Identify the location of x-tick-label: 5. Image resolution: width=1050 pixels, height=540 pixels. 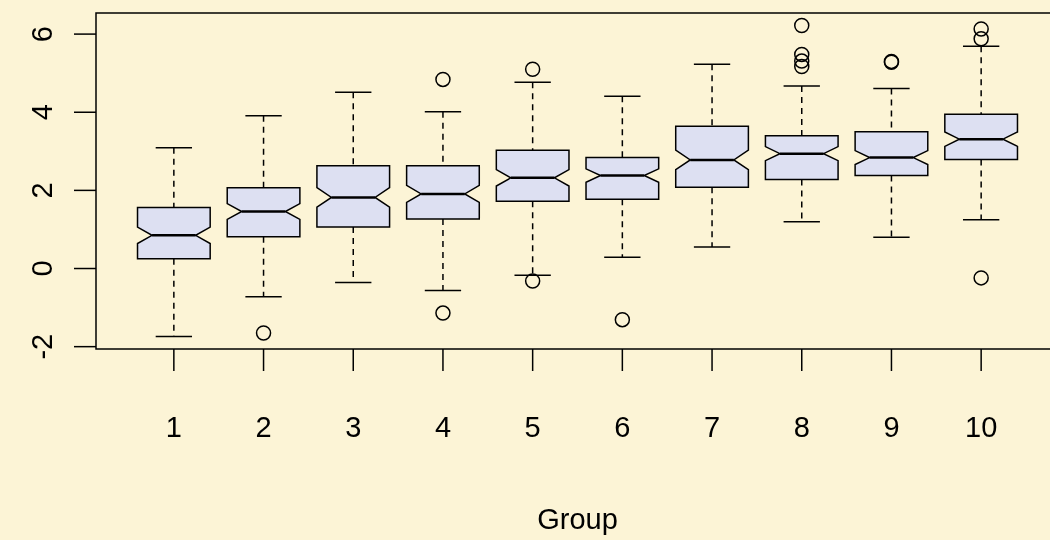
(532, 427).